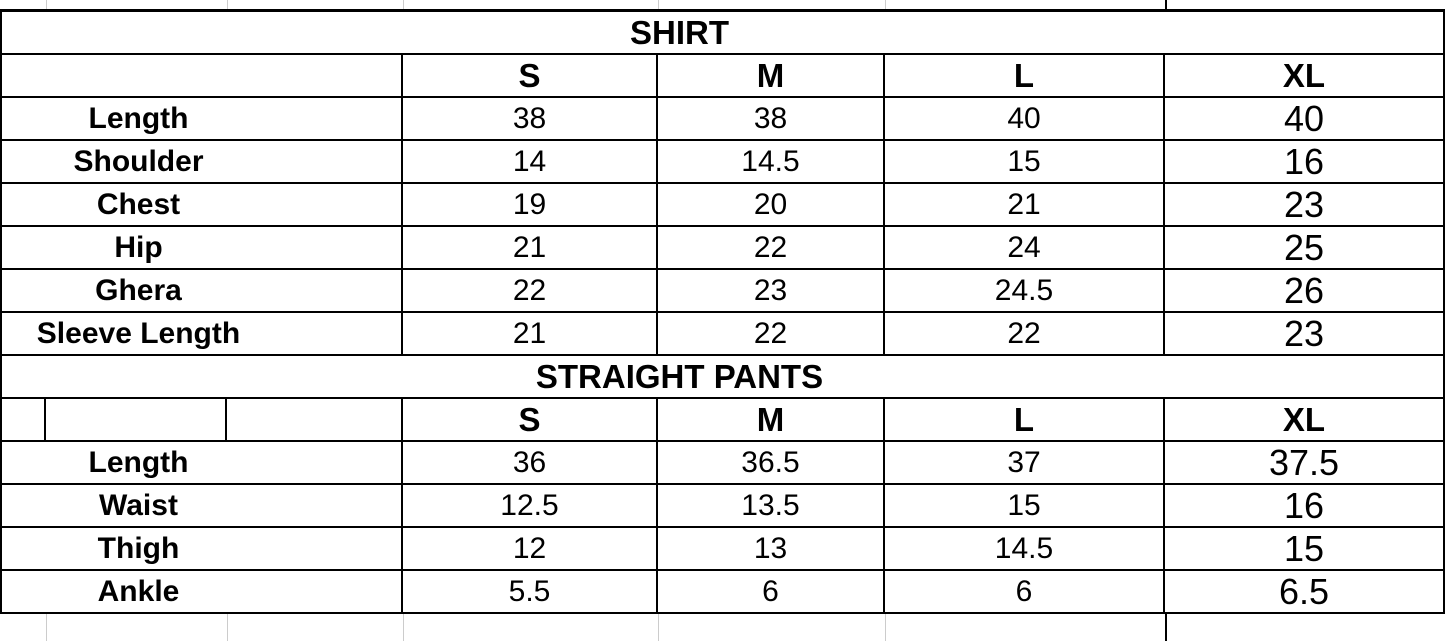 This screenshot has width=1445, height=641. What do you see at coordinates (530, 420) in the screenshot?
I see `pants-column-header-s: S` at bounding box center [530, 420].